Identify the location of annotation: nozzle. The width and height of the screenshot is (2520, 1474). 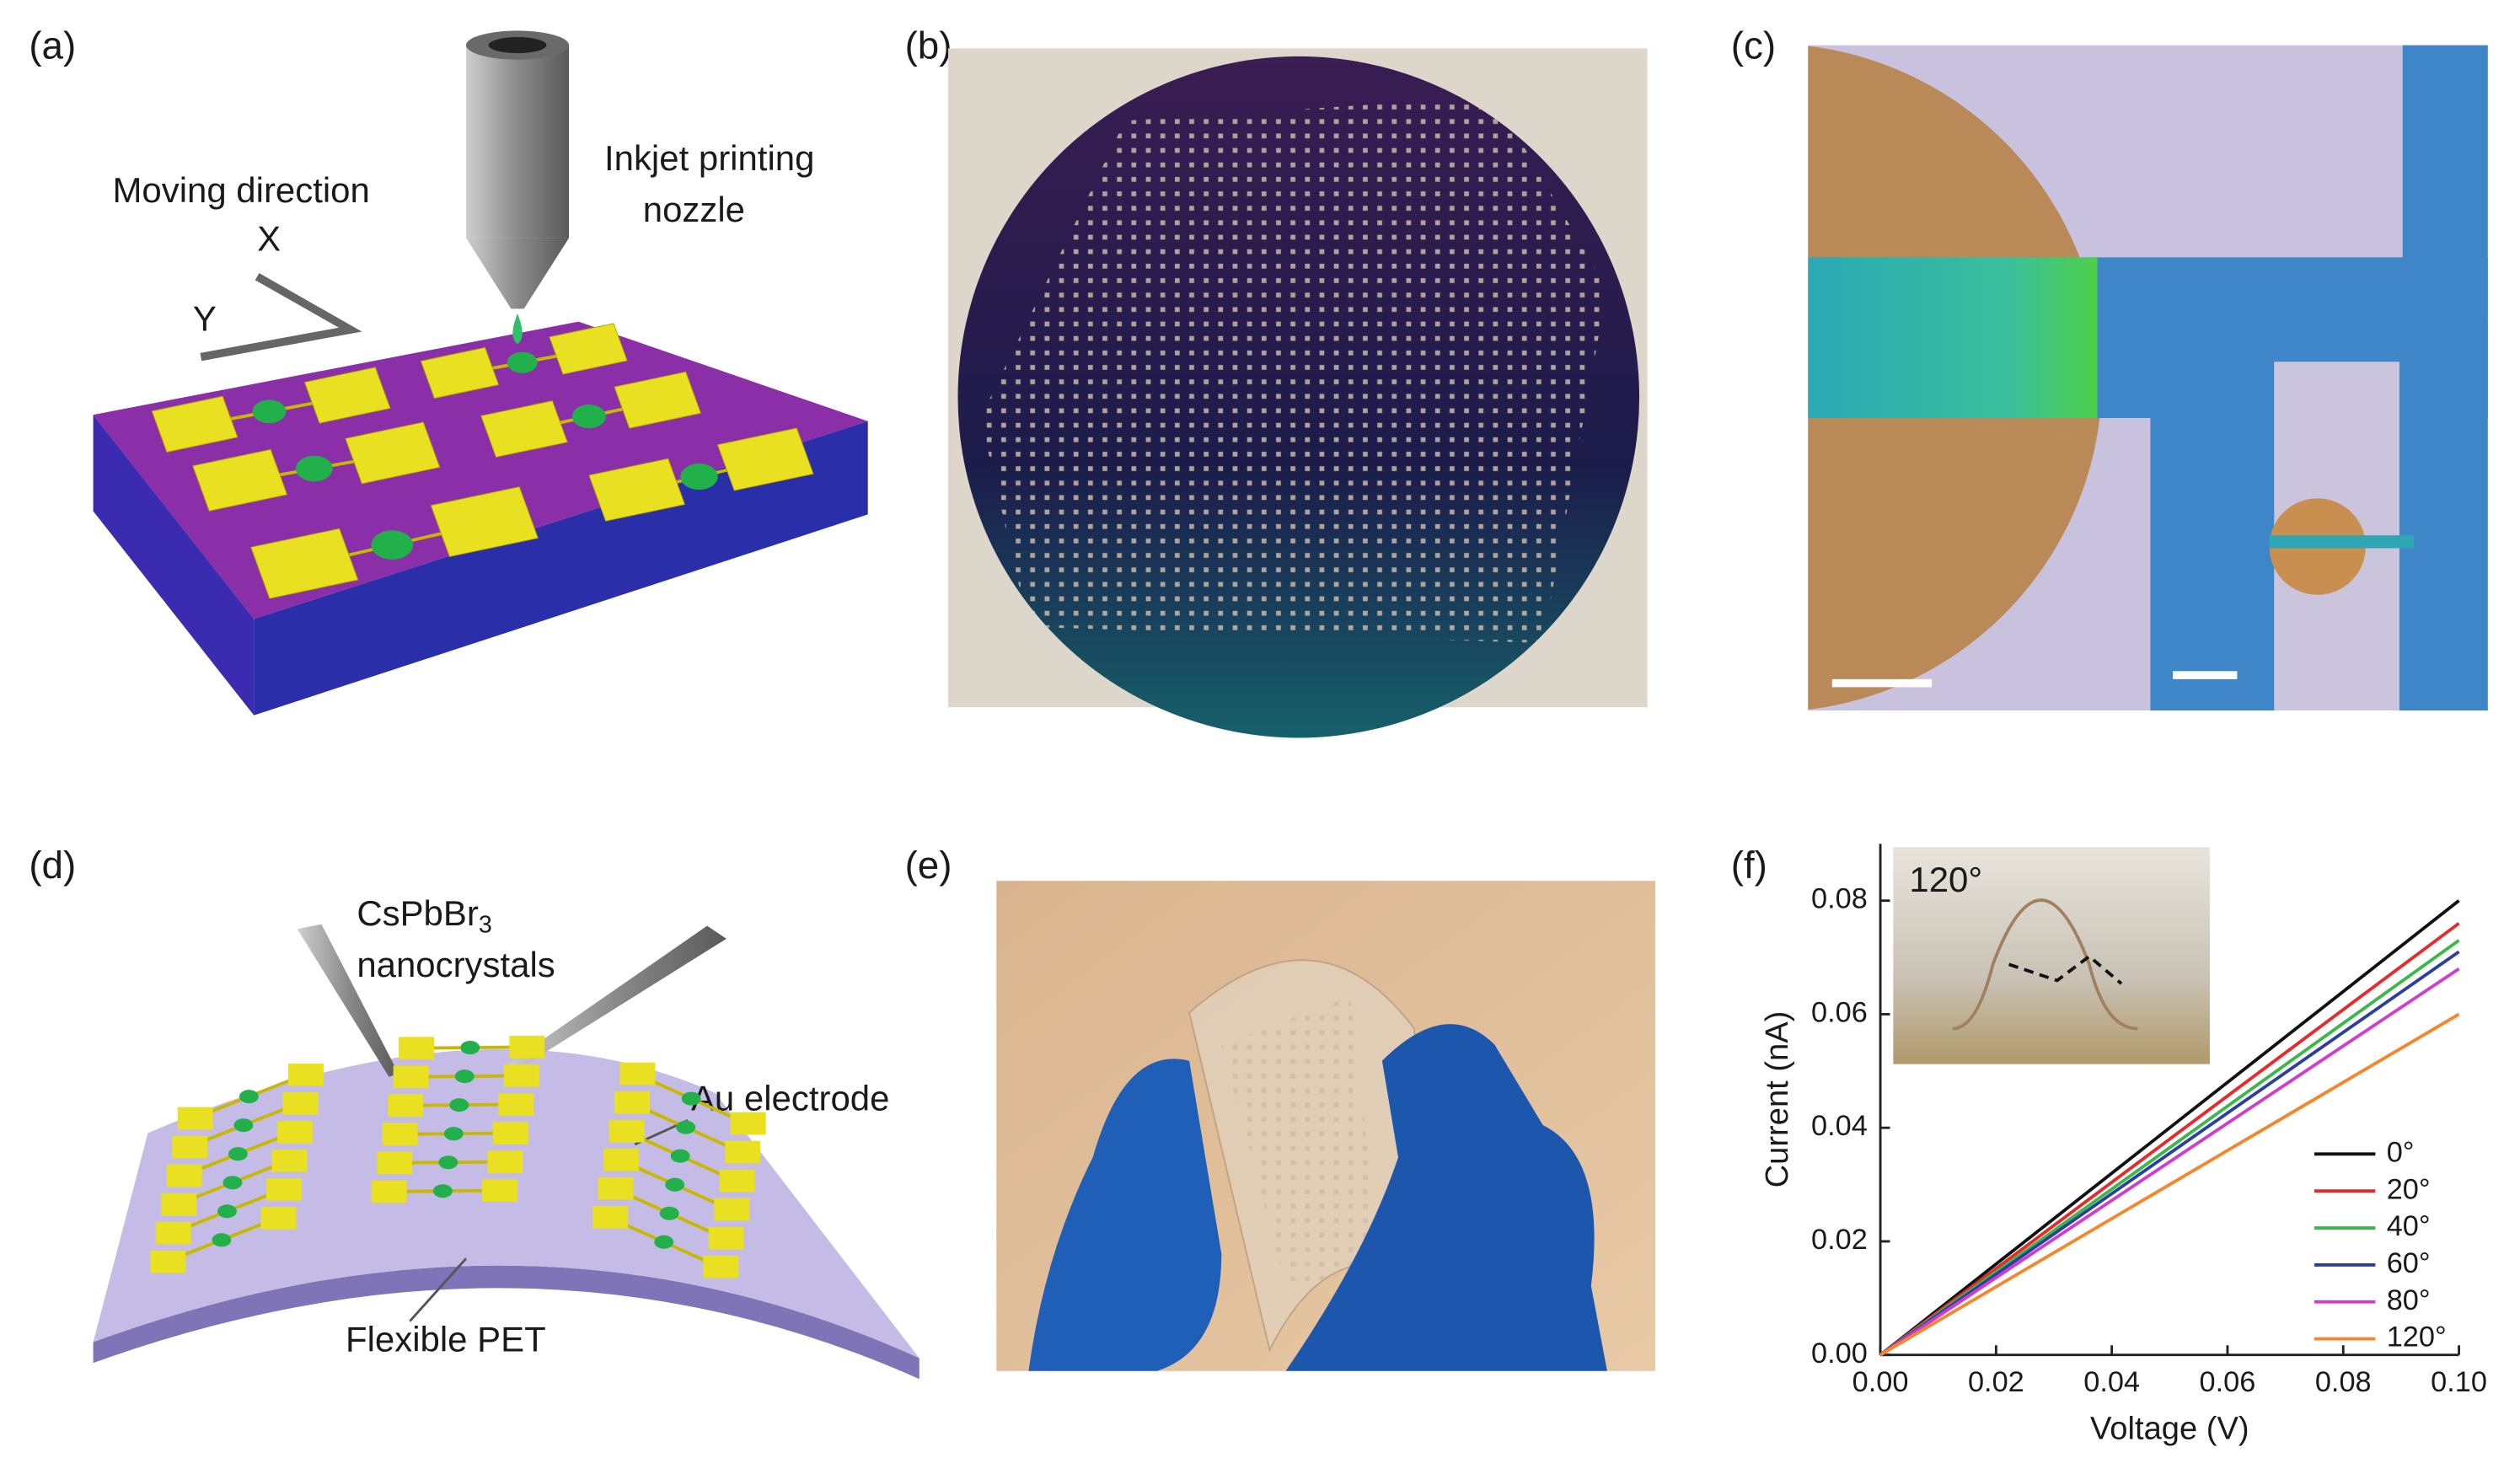
(694, 209).